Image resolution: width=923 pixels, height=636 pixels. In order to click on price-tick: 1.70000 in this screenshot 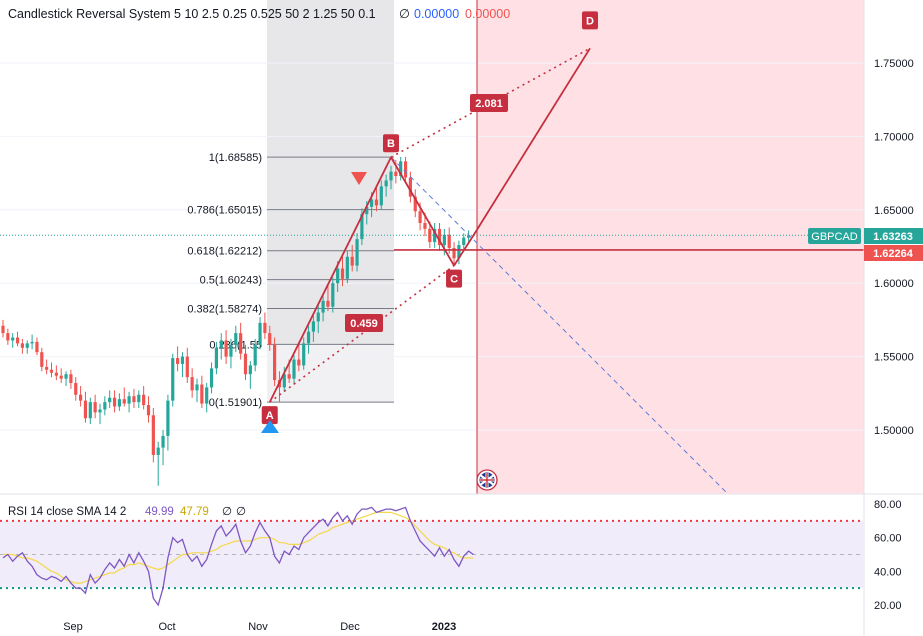, I will do `click(894, 137)`.